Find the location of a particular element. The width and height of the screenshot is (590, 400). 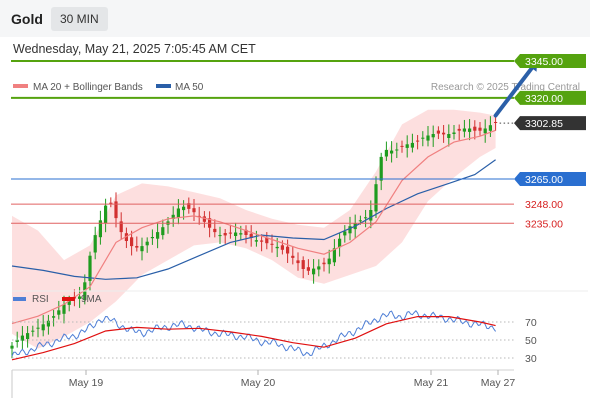

rsi-legend-swatch is located at coordinates (19, 299).